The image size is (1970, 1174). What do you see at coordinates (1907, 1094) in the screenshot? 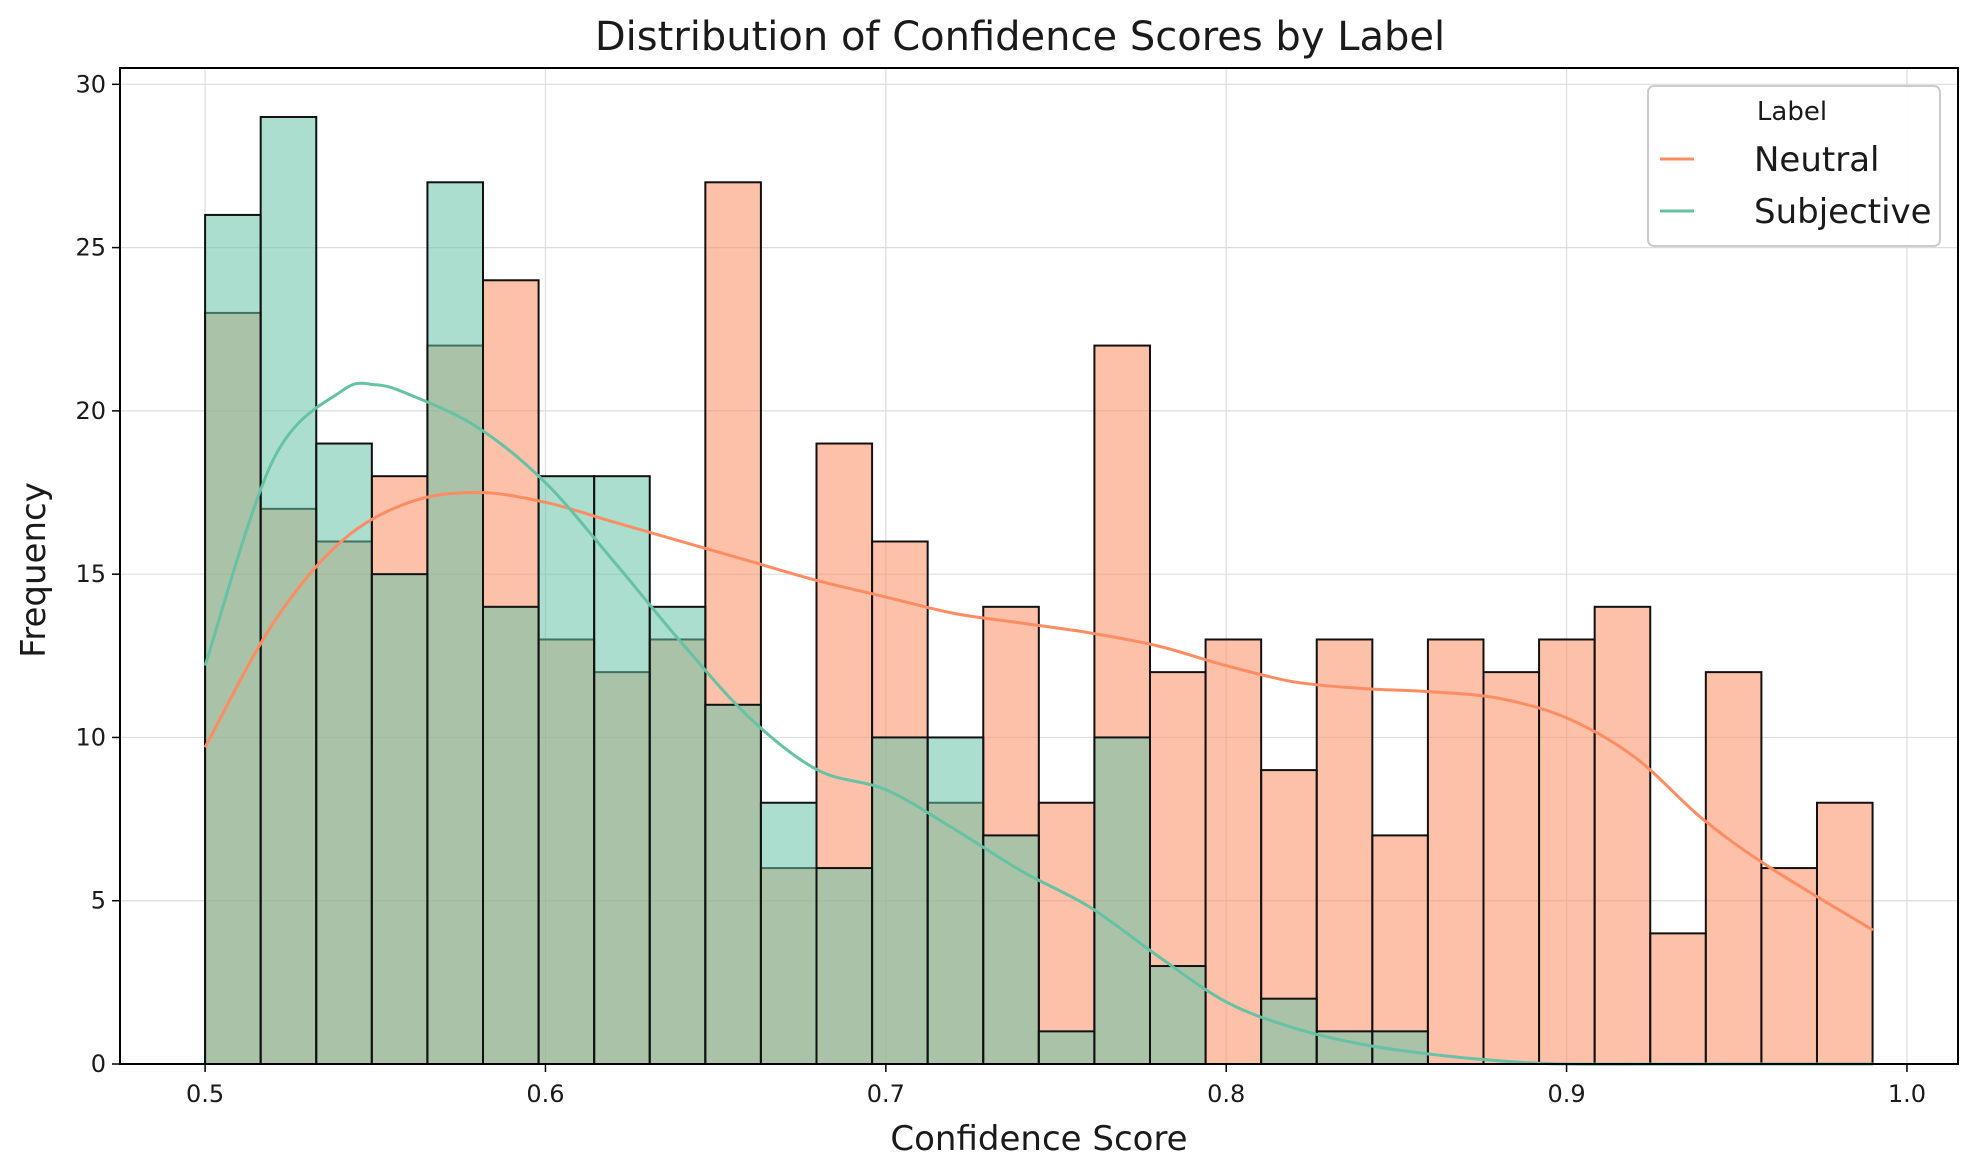
I see `x-tick-label-5: 1.0` at bounding box center [1907, 1094].